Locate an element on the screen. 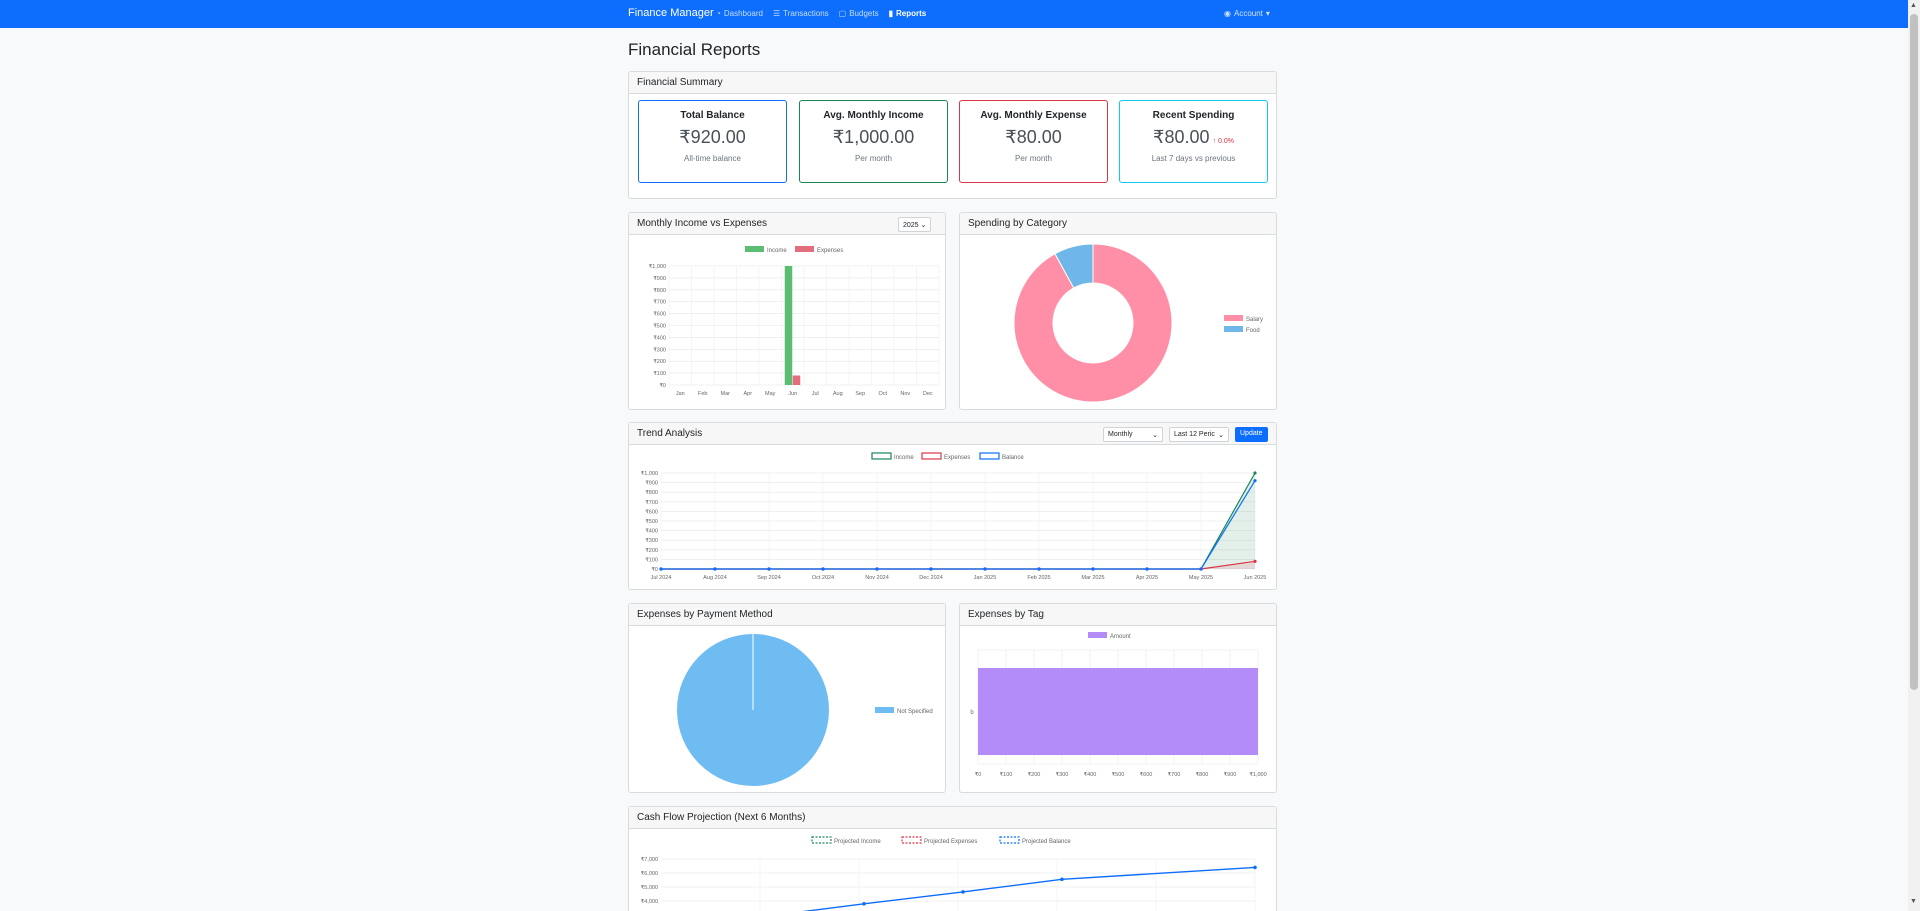 This screenshot has height=911, width=1920. y-tick-label: ₹700 is located at coordinates (659, 302).